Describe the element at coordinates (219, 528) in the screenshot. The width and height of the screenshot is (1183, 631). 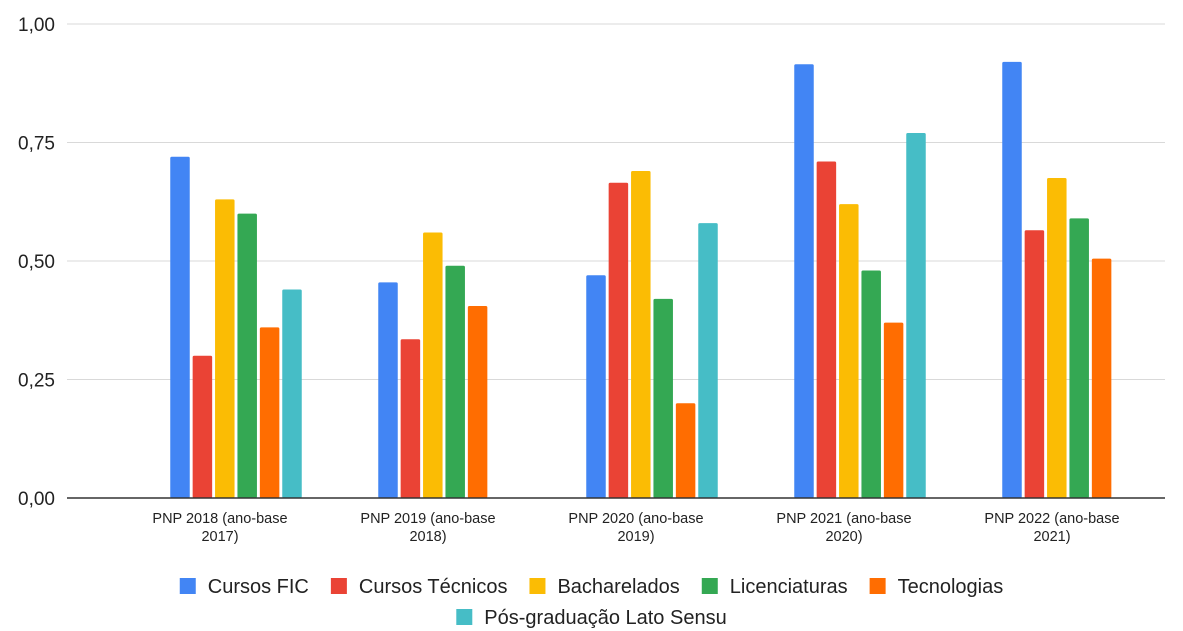
I see `x-category-label: PNP 2018 (ano-base 2017)` at that location.